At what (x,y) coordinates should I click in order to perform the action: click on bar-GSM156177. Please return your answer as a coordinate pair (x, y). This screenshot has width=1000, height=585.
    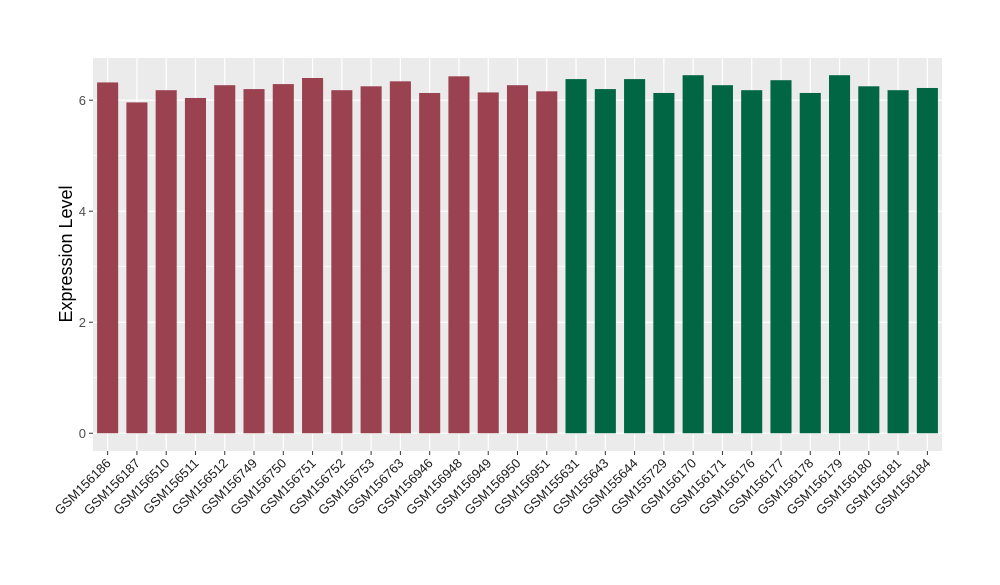
    Looking at the image, I should click on (781, 257).